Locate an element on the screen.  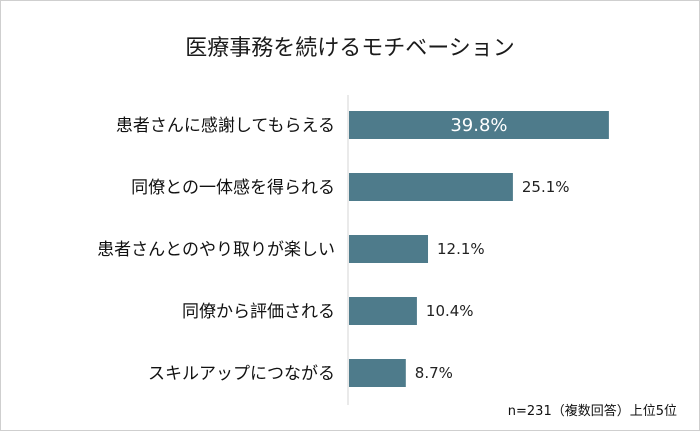
data-label: 39.8% is located at coordinates (478, 125).